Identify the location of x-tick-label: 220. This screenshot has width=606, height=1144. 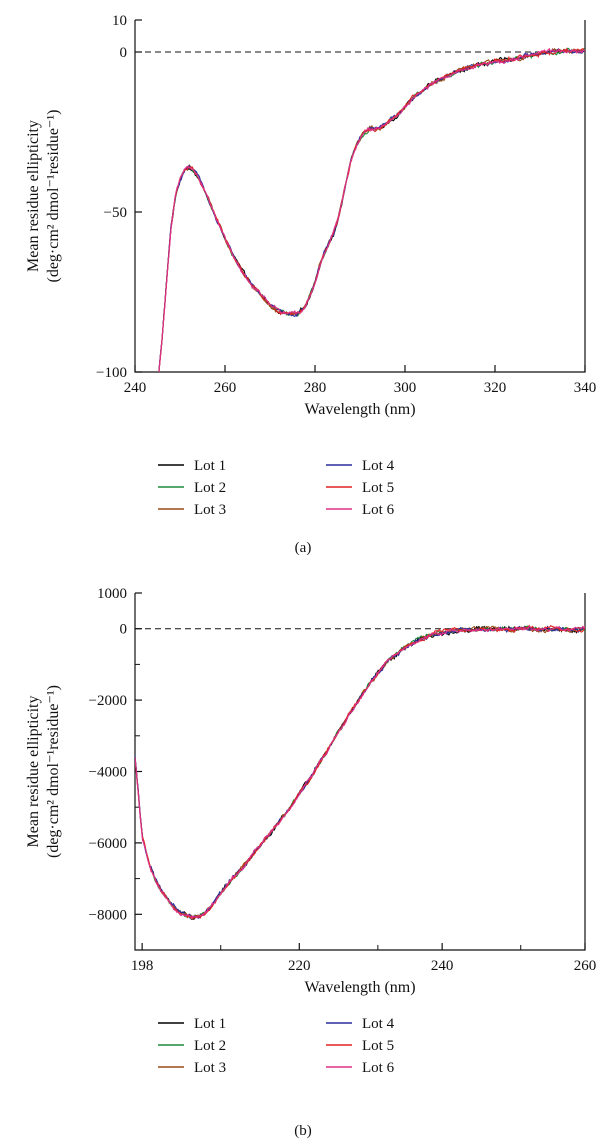
(299, 966).